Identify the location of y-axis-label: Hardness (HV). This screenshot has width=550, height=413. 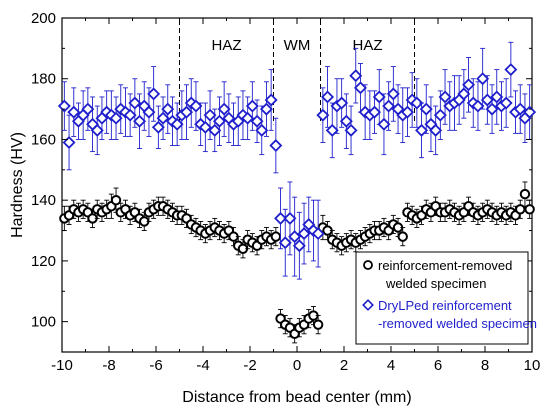
(17, 185).